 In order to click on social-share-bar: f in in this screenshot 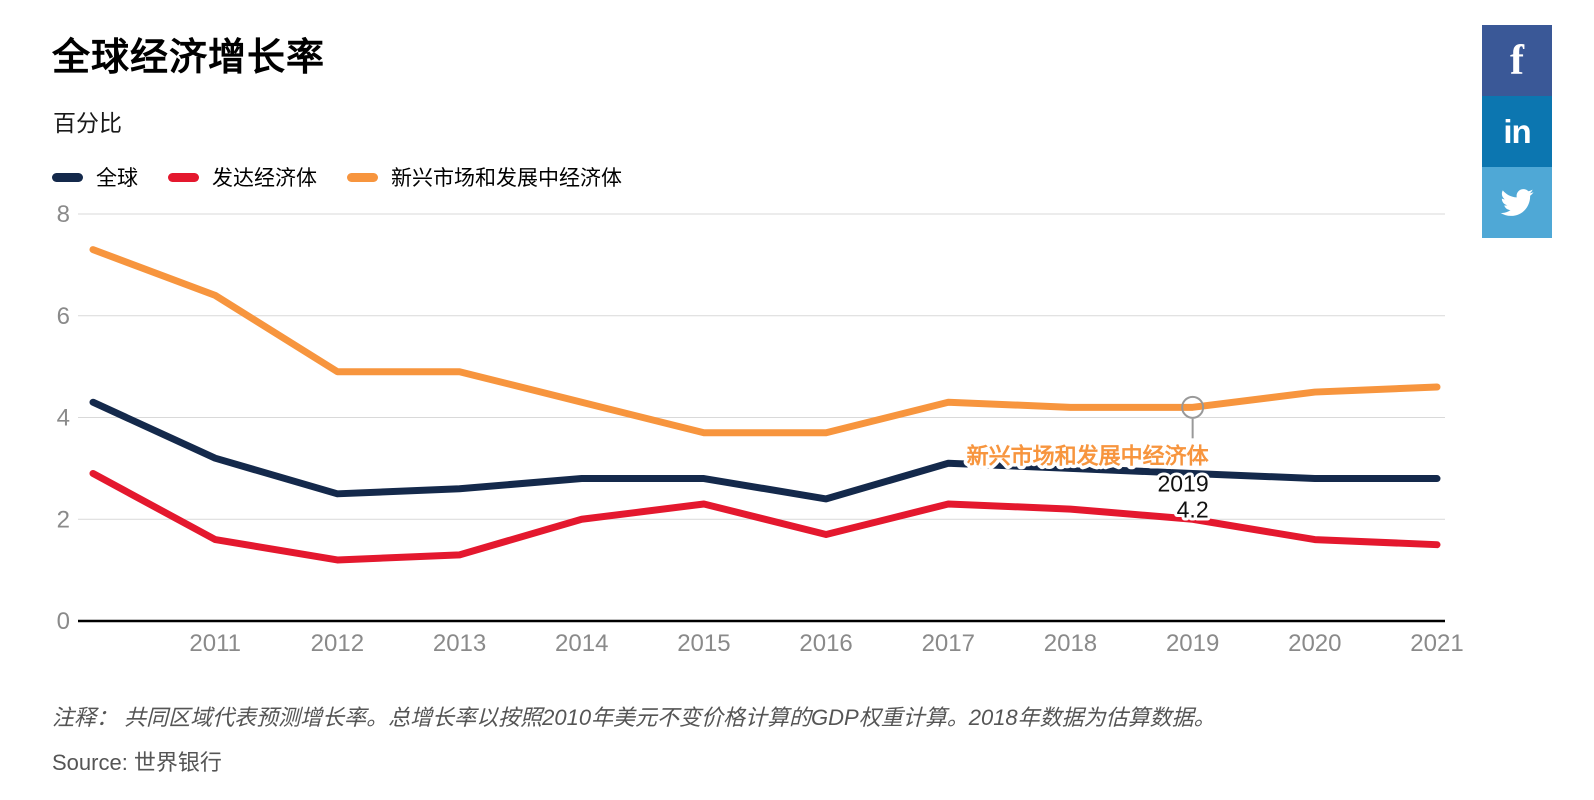, I will do `click(1517, 131)`.